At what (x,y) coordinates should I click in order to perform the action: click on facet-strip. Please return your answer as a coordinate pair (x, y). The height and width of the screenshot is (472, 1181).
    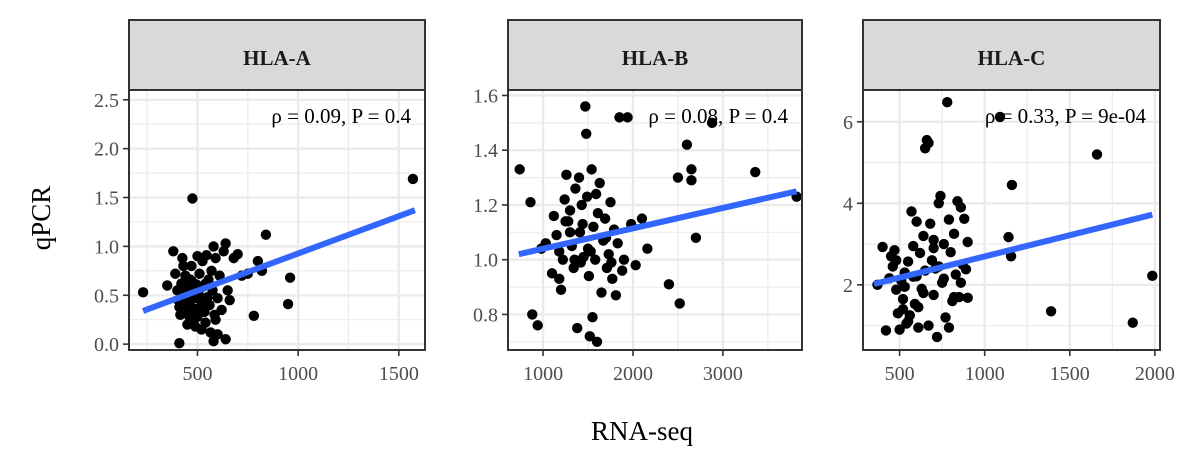
    Looking at the image, I should click on (1011, 55).